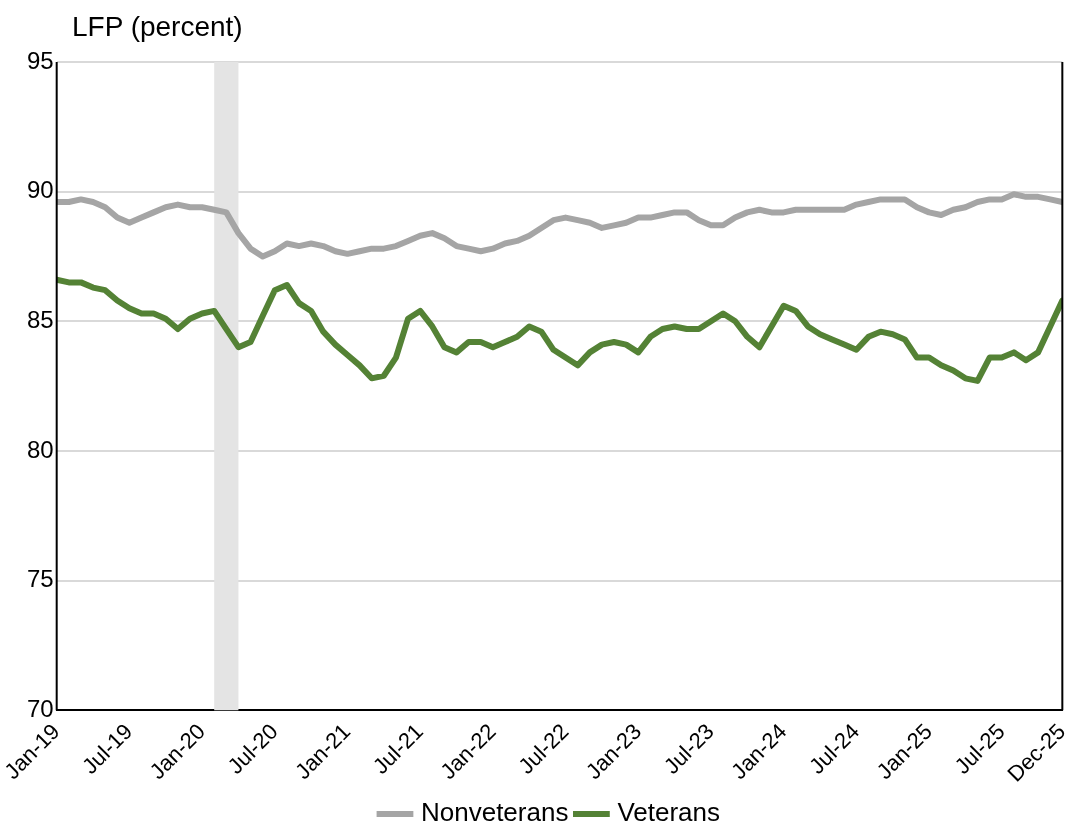 The height and width of the screenshot is (837, 1084). Describe the element at coordinates (40, 60) in the screenshot. I see `y-tick-label: 95` at that location.